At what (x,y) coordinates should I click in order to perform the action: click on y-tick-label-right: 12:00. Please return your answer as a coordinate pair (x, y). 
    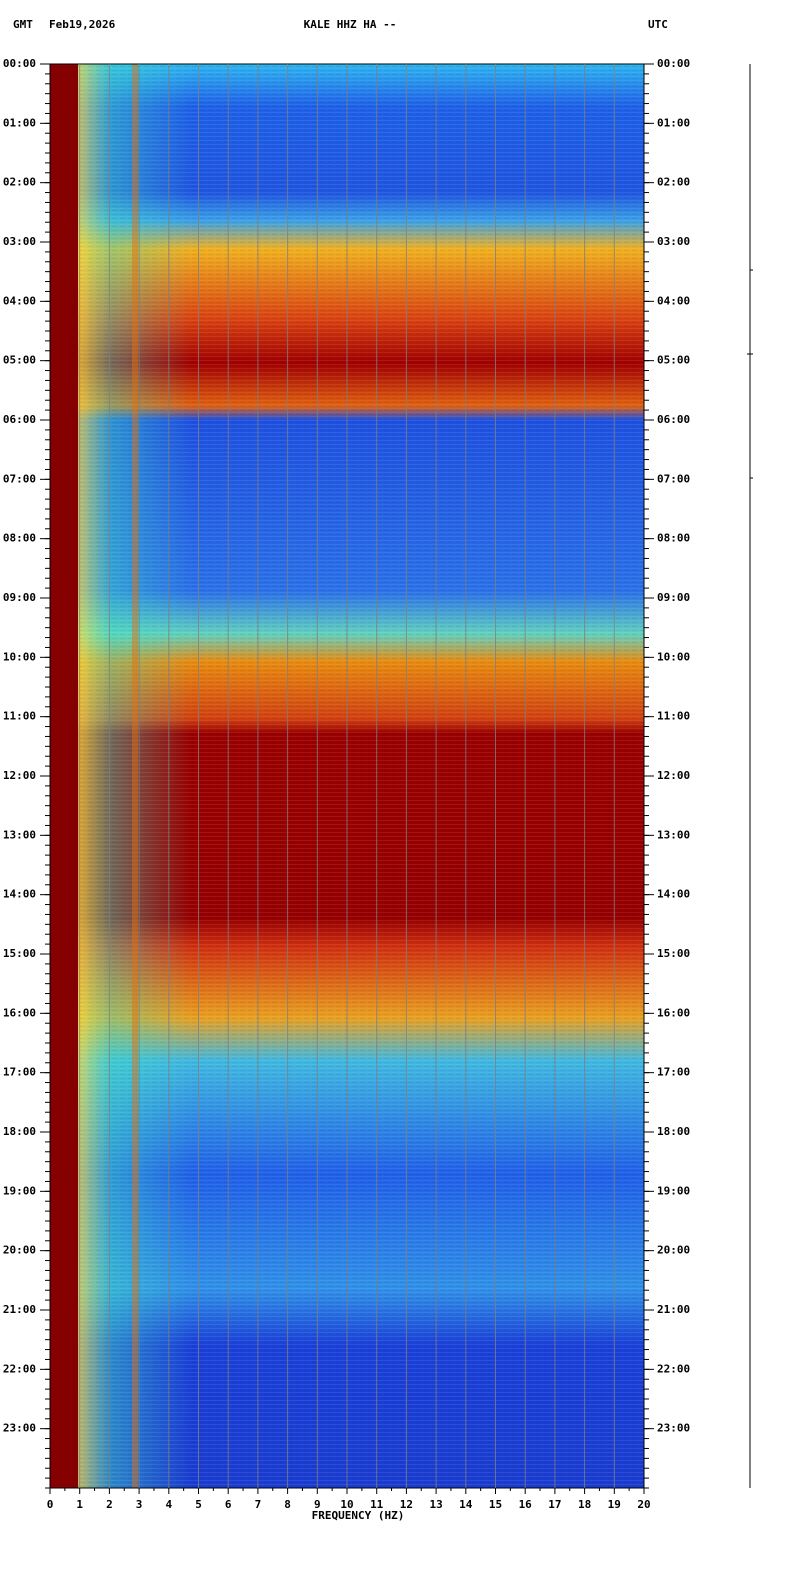
    Looking at the image, I should click on (673, 775).